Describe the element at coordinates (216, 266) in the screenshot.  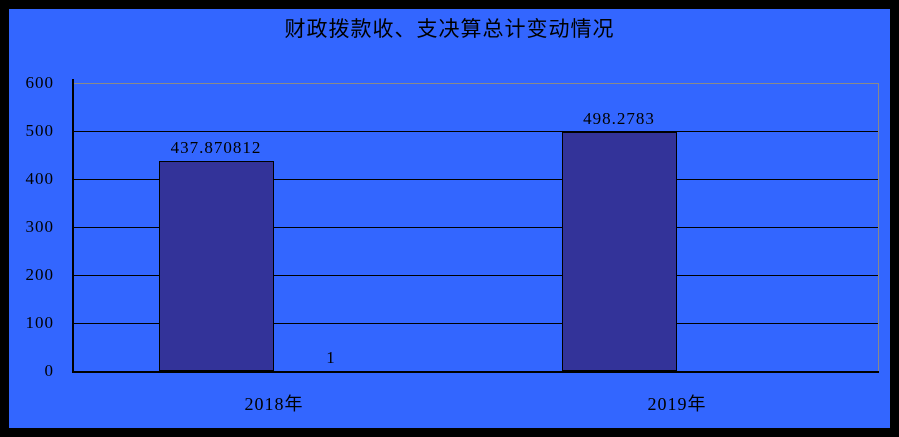
I see `bar-decal-total-2018年` at that location.